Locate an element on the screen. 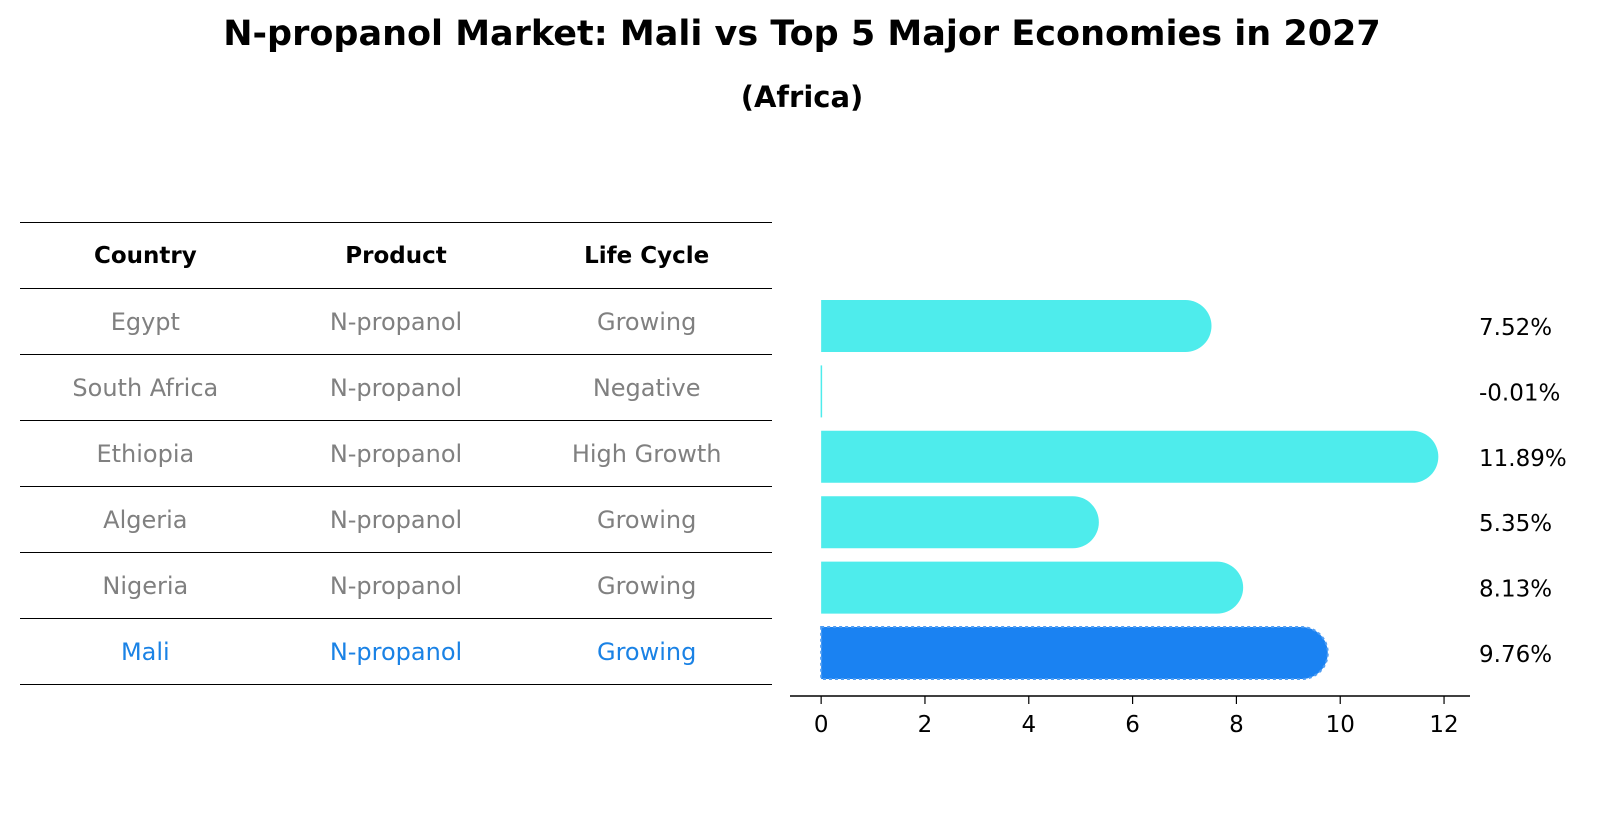 The image size is (1604, 823). table-header-row: Country Product Life Cycle is located at coordinates (396, 255).